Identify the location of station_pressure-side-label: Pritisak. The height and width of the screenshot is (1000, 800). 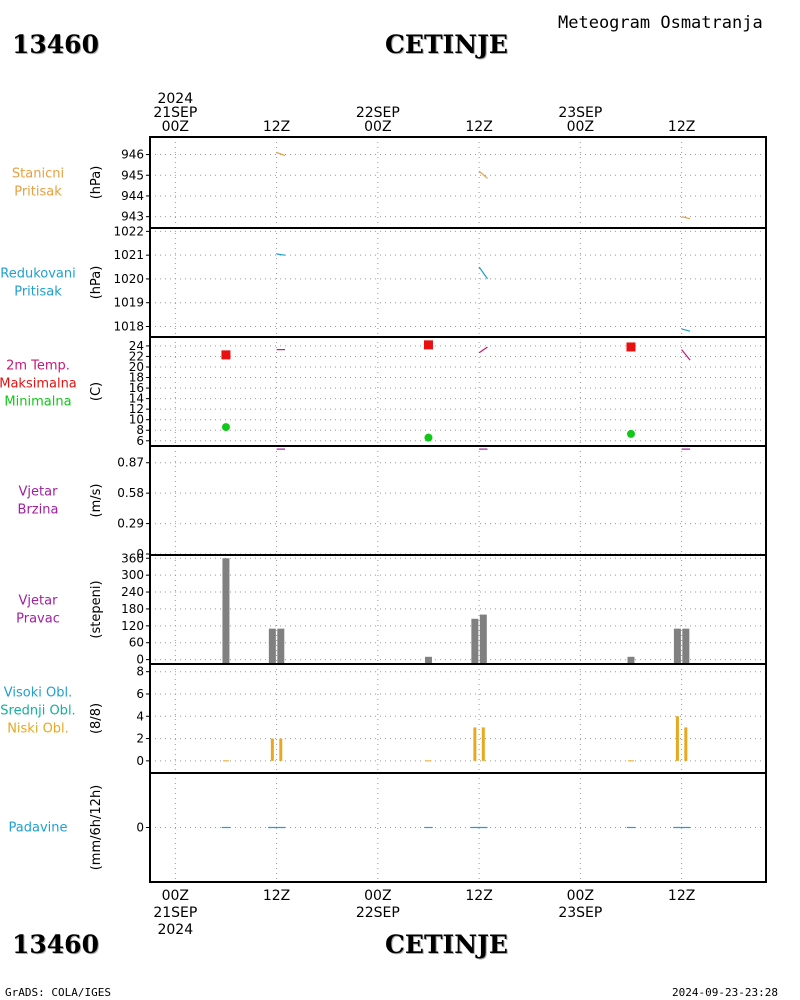
(38, 192).